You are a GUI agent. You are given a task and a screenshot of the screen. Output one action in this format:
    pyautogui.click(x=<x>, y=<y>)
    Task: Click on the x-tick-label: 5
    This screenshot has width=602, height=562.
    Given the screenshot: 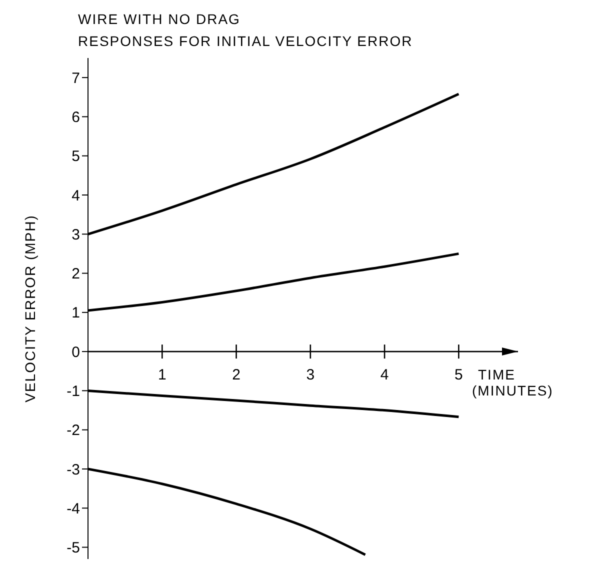 What is the action you would take?
    pyautogui.click(x=458, y=375)
    